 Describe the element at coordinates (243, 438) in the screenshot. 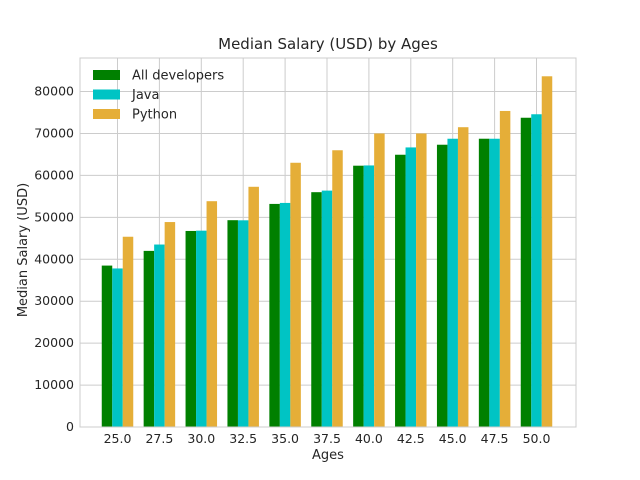

I see `x-tick-label: 32.5` at that location.